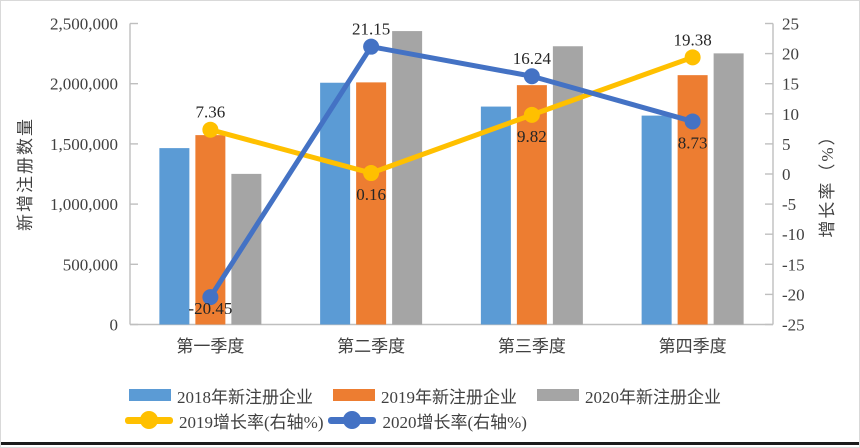  I want to click on right-axis-tick-label: -20, so click(793, 294).